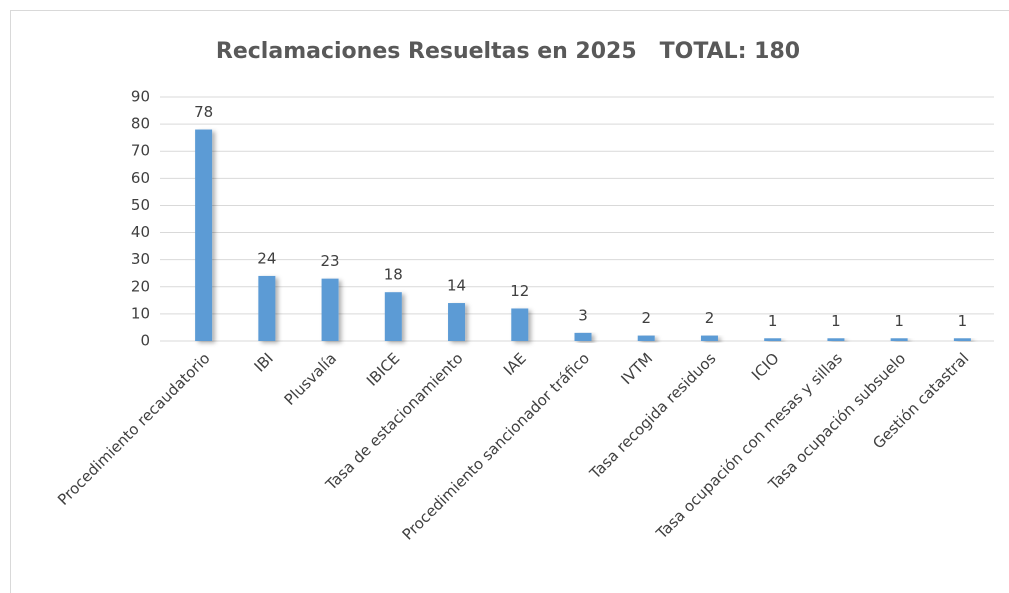 The height and width of the screenshot is (593, 1009). Describe the element at coordinates (515, 364) in the screenshot. I see `x-tick-label: IAE` at that location.